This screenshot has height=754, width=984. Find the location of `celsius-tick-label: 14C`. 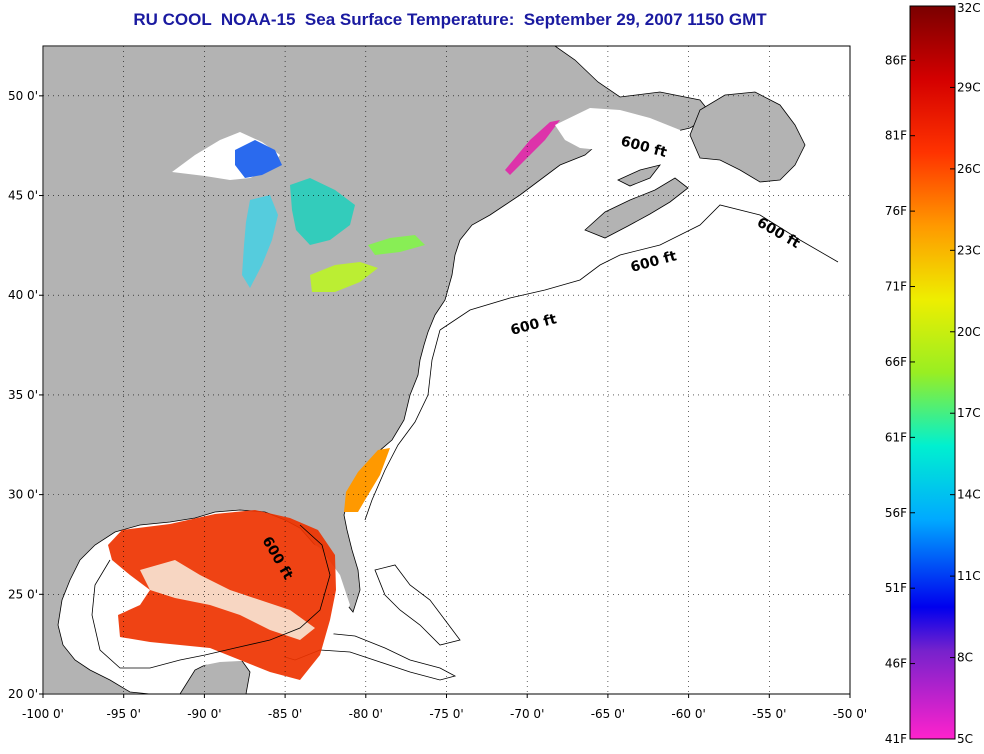

celsius-tick-label: 14C is located at coordinates (969, 495).